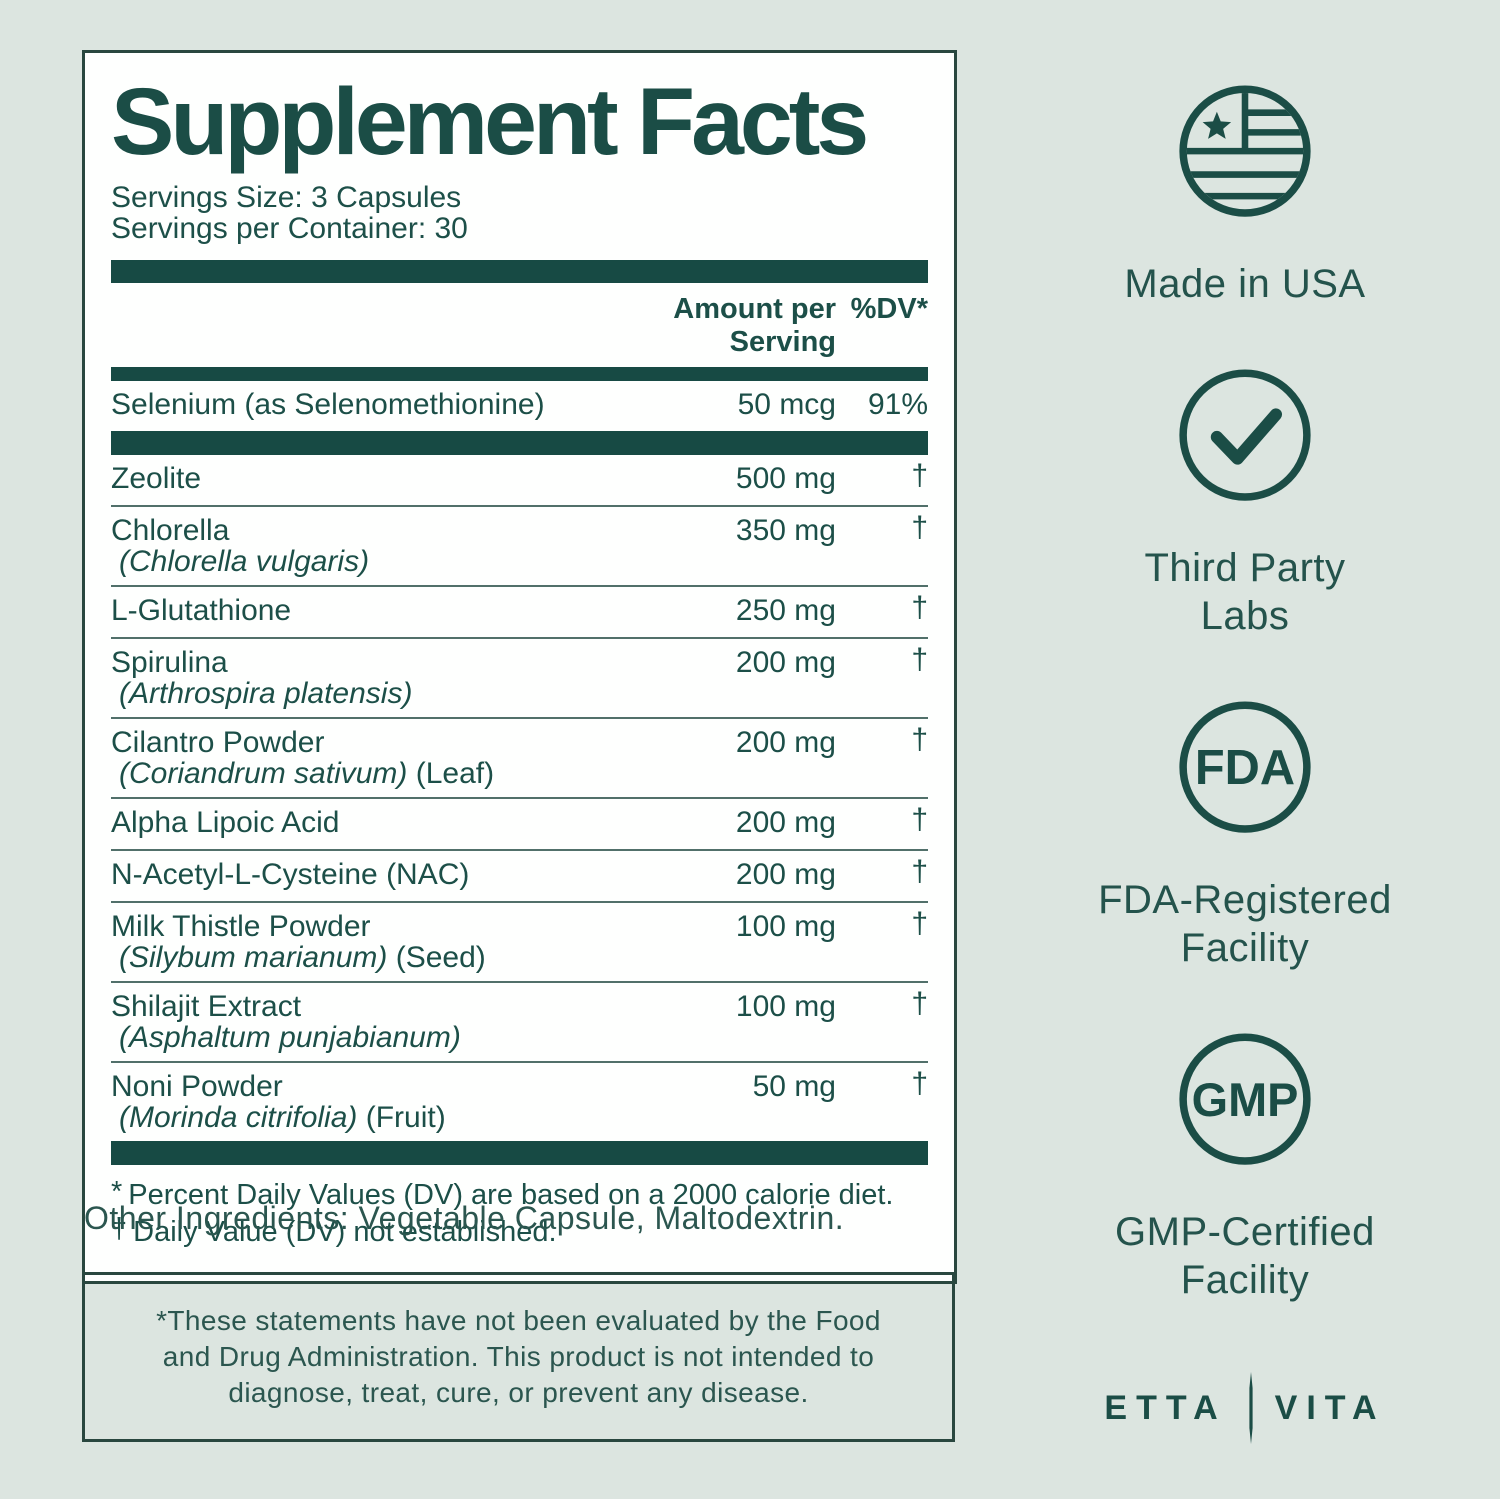  I want to click on badge-made-in-usa: Made in USA, so click(1244, 193).